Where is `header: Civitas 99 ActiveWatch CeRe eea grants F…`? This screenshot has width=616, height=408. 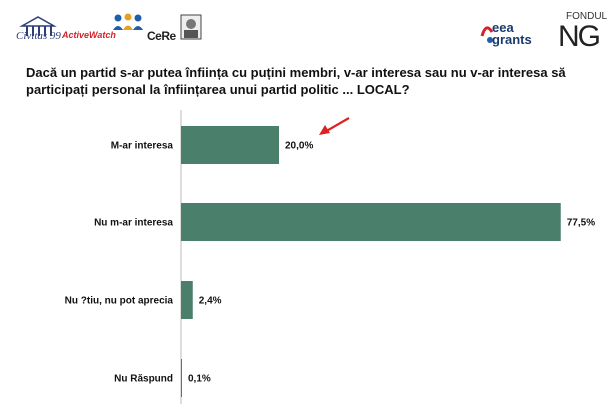
header: Civitas 99 ActiveWatch CeRe eea grants F… is located at coordinates (308, 29).